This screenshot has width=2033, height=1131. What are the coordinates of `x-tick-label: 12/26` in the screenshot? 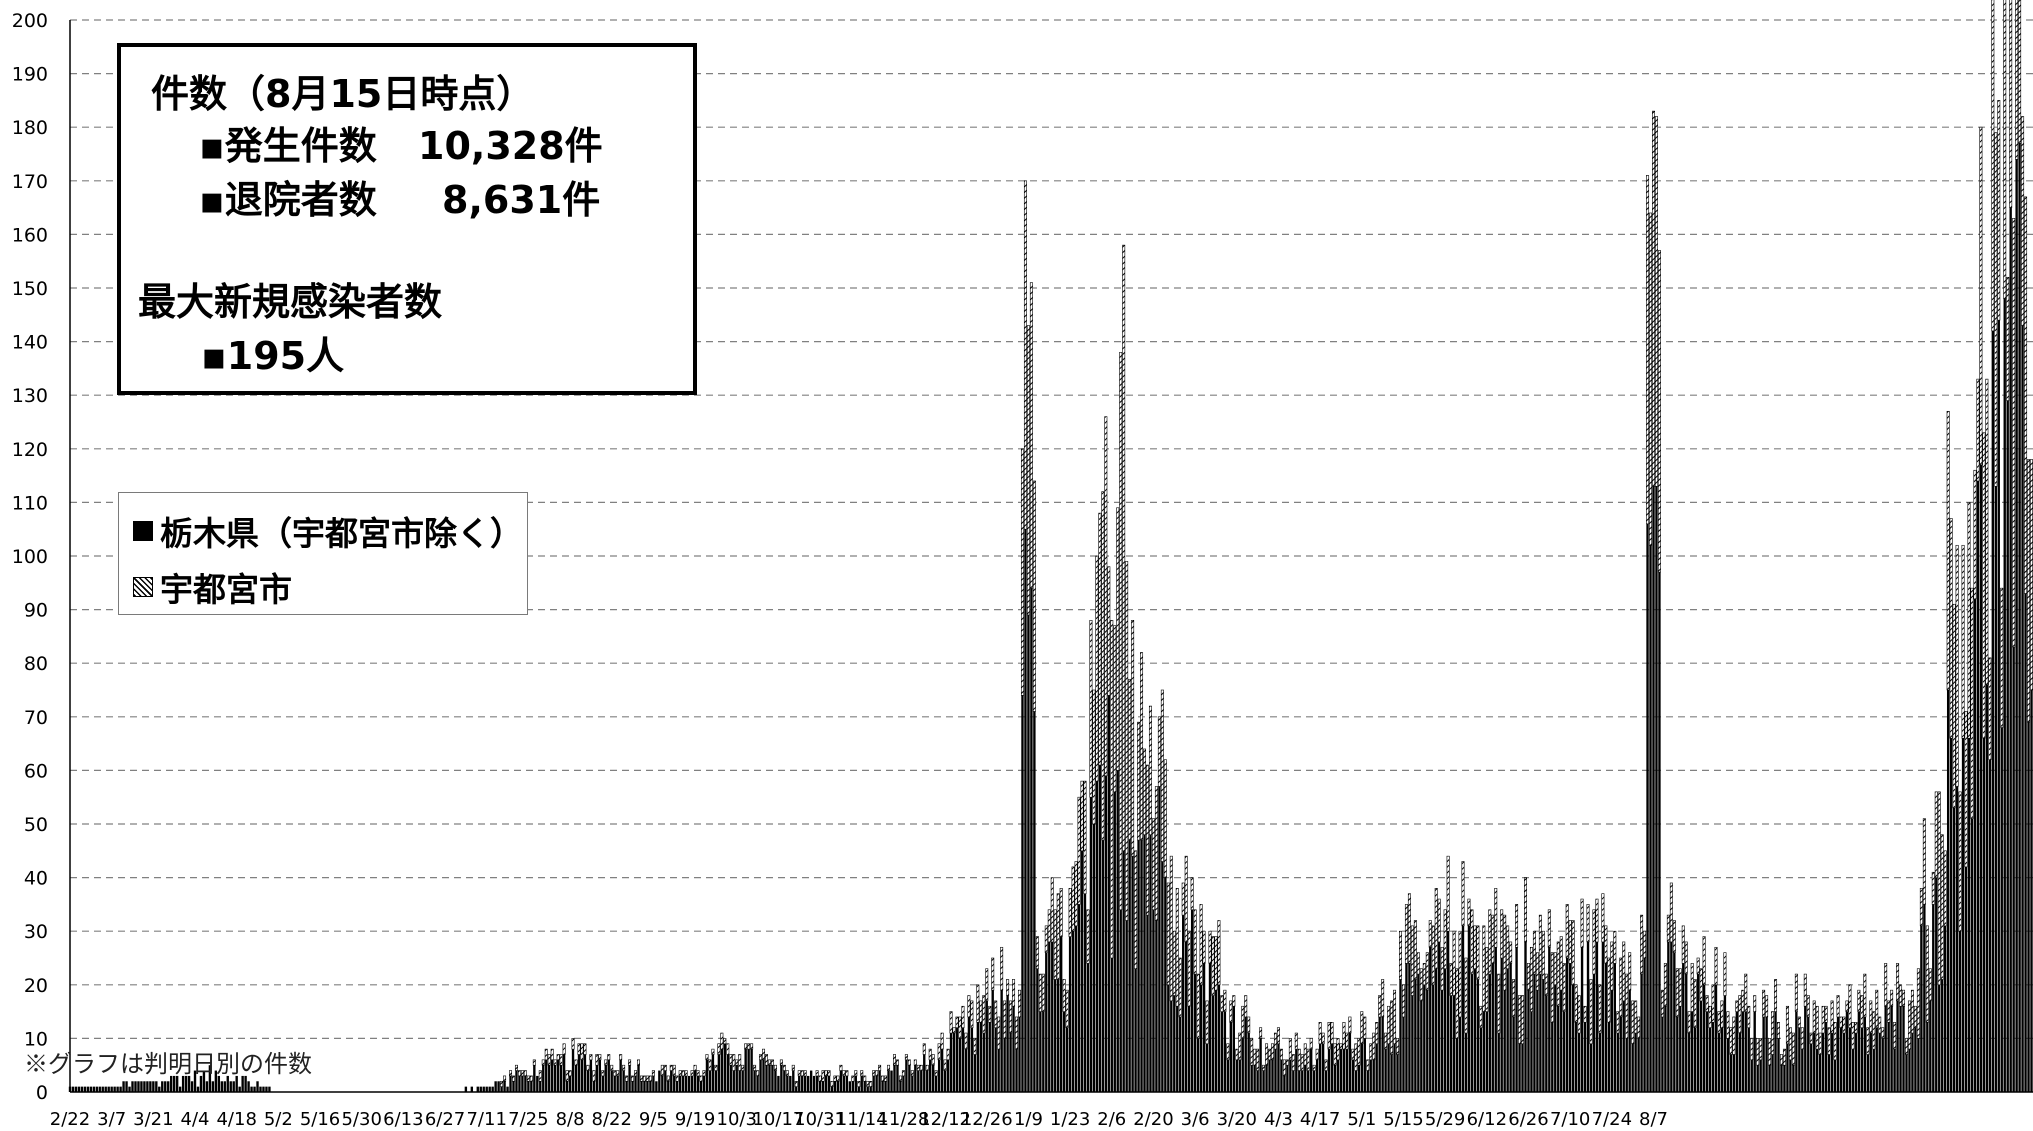 It's located at (987, 1119).